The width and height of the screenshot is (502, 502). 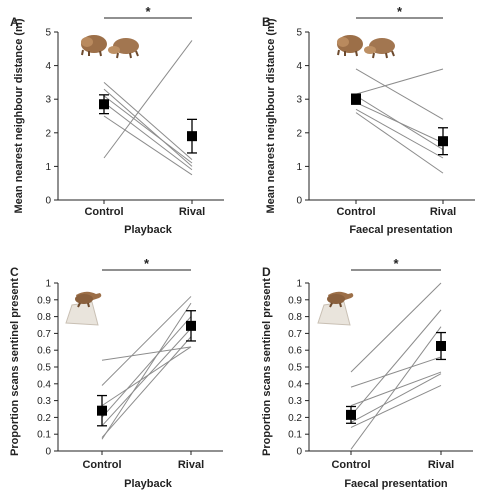 What do you see at coordinates (266, 272) in the screenshot?
I see `panel-letter: D` at bounding box center [266, 272].